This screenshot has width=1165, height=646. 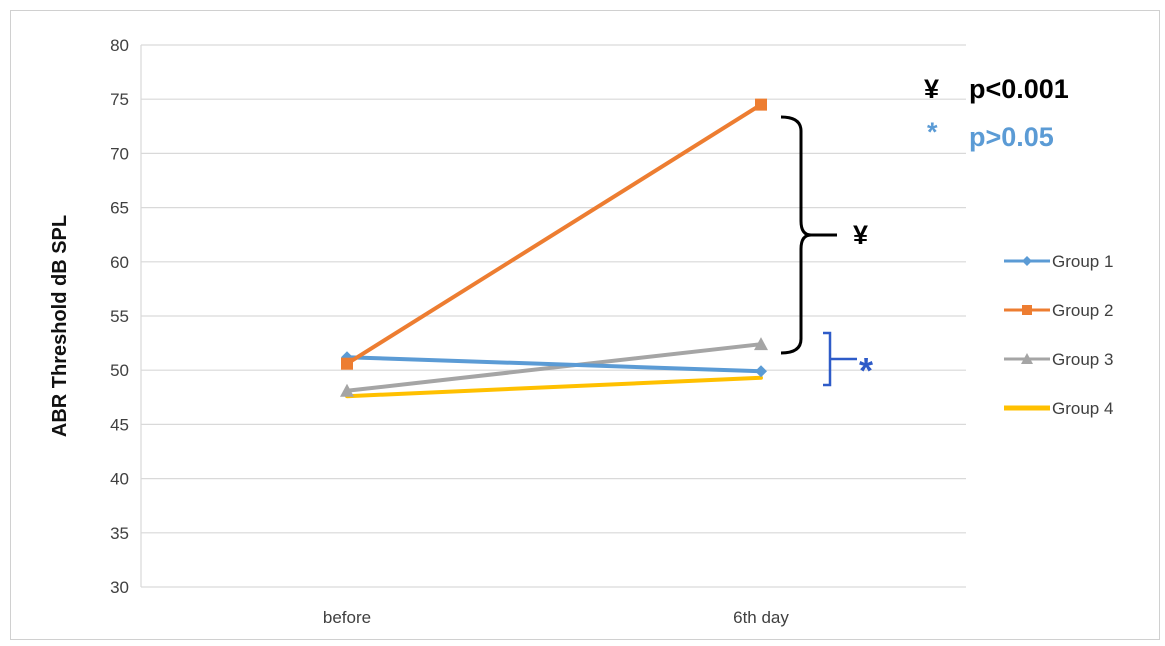 What do you see at coordinates (1082, 408) in the screenshot?
I see `legend-label: Group 4` at bounding box center [1082, 408].